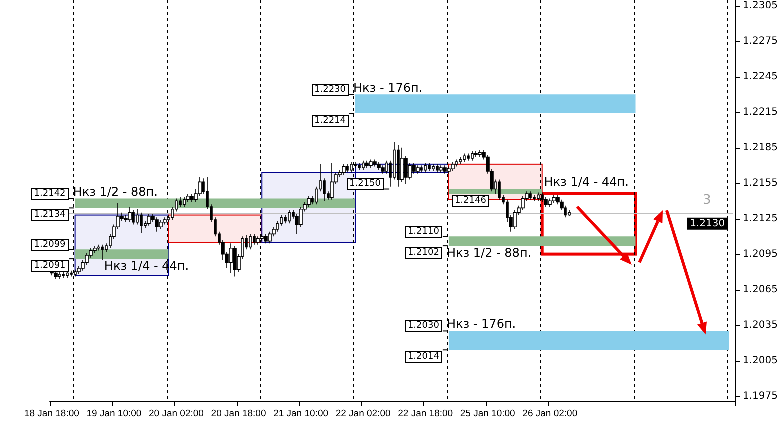 This screenshot has height=422, width=781. Describe the element at coordinates (760, 325) in the screenshot. I see `y-tick-label: 1.2035` at that location.